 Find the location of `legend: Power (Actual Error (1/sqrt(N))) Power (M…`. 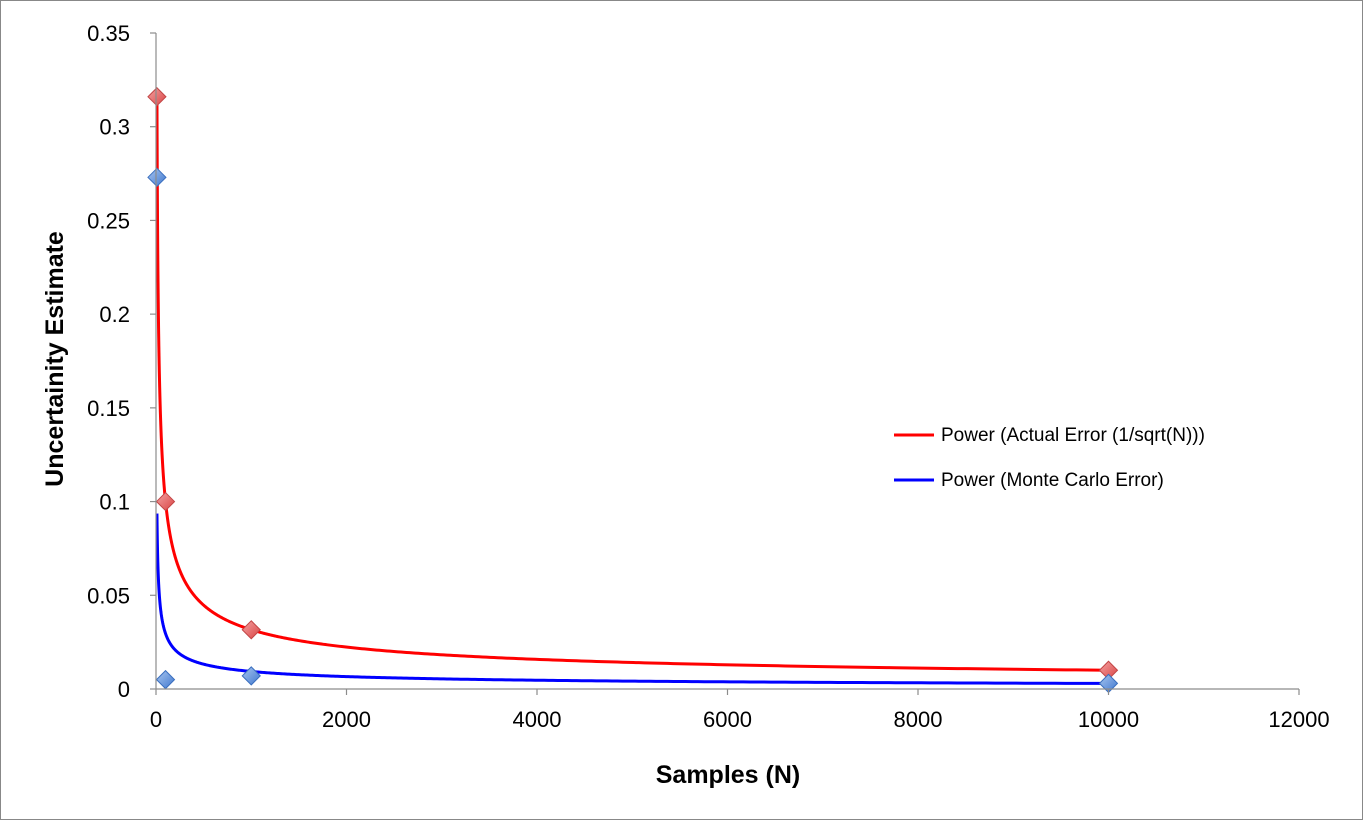

legend: Power (Actual Error (1/sqrt(N))) Power (M… is located at coordinates (1049, 458).